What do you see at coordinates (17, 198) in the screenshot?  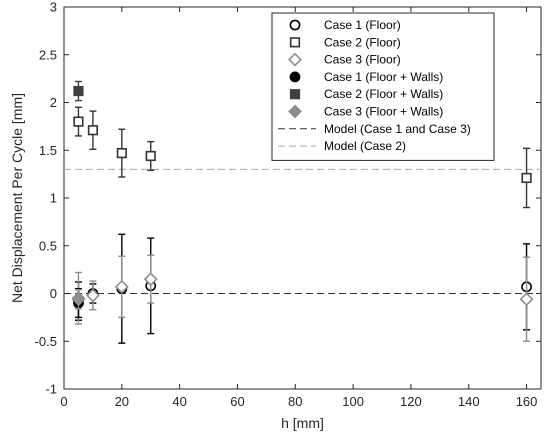 I see `y-axis-label: Net Displacement Per Cycle [mm]` at bounding box center [17, 198].